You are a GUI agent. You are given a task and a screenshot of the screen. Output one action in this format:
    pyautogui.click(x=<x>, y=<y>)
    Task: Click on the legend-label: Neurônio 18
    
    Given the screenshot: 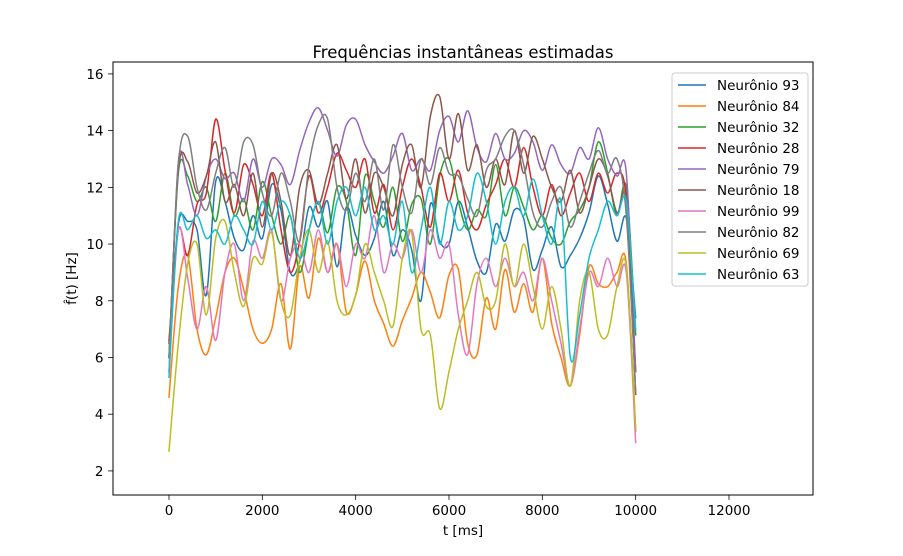 What is the action you would take?
    pyautogui.click(x=758, y=191)
    